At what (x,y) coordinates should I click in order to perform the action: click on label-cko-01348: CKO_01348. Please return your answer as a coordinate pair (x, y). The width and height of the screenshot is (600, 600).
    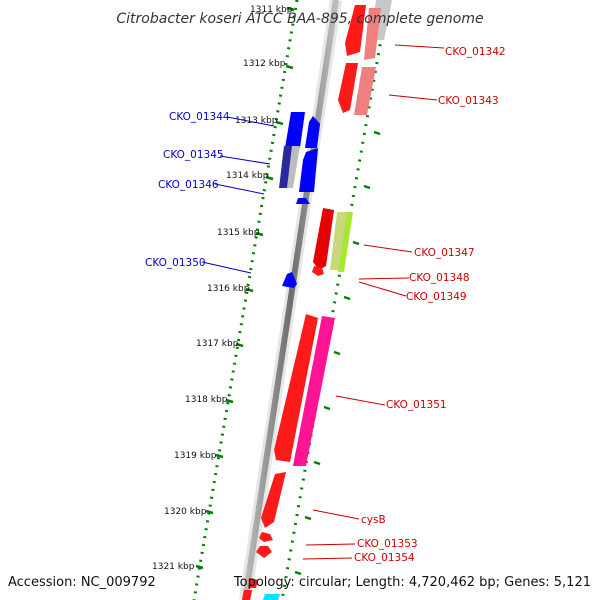
    Looking at the image, I should click on (439, 278).